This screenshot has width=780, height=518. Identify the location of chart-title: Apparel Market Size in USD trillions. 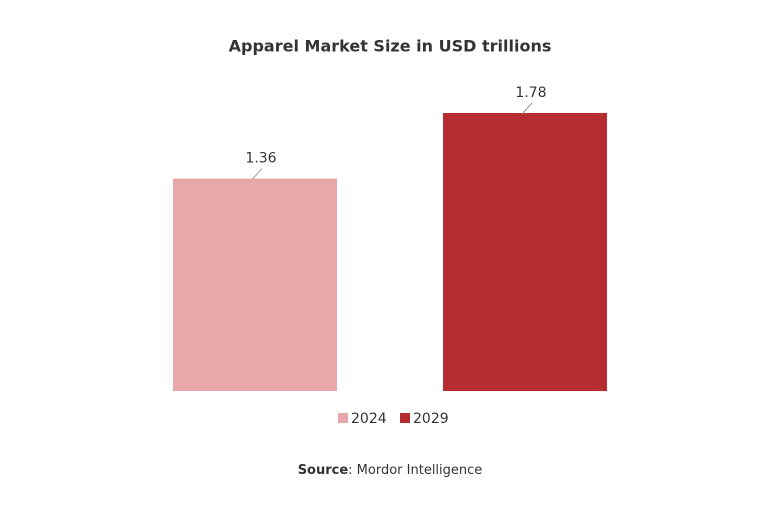
(390, 46).